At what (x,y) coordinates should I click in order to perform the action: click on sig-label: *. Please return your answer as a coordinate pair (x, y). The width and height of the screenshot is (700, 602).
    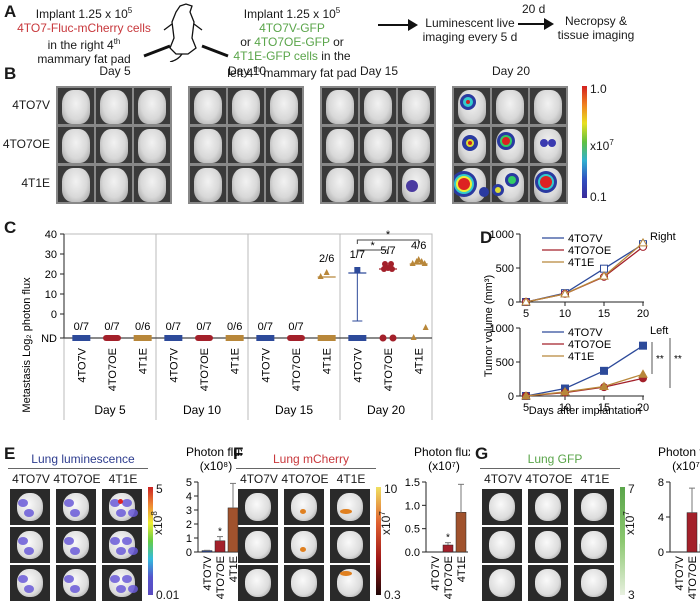
    Looking at the image, I should click on (220, 532).